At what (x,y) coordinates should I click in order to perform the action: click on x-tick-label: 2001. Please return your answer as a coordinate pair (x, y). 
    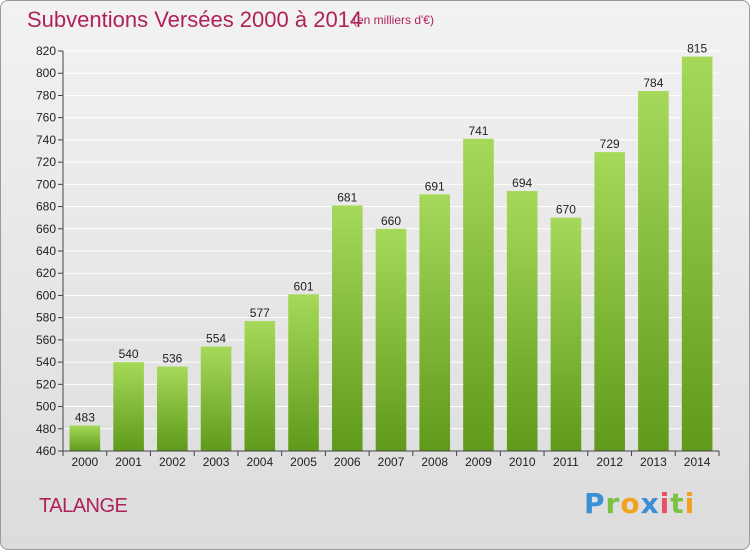
    Looking at the image, I should click on (128, 462).